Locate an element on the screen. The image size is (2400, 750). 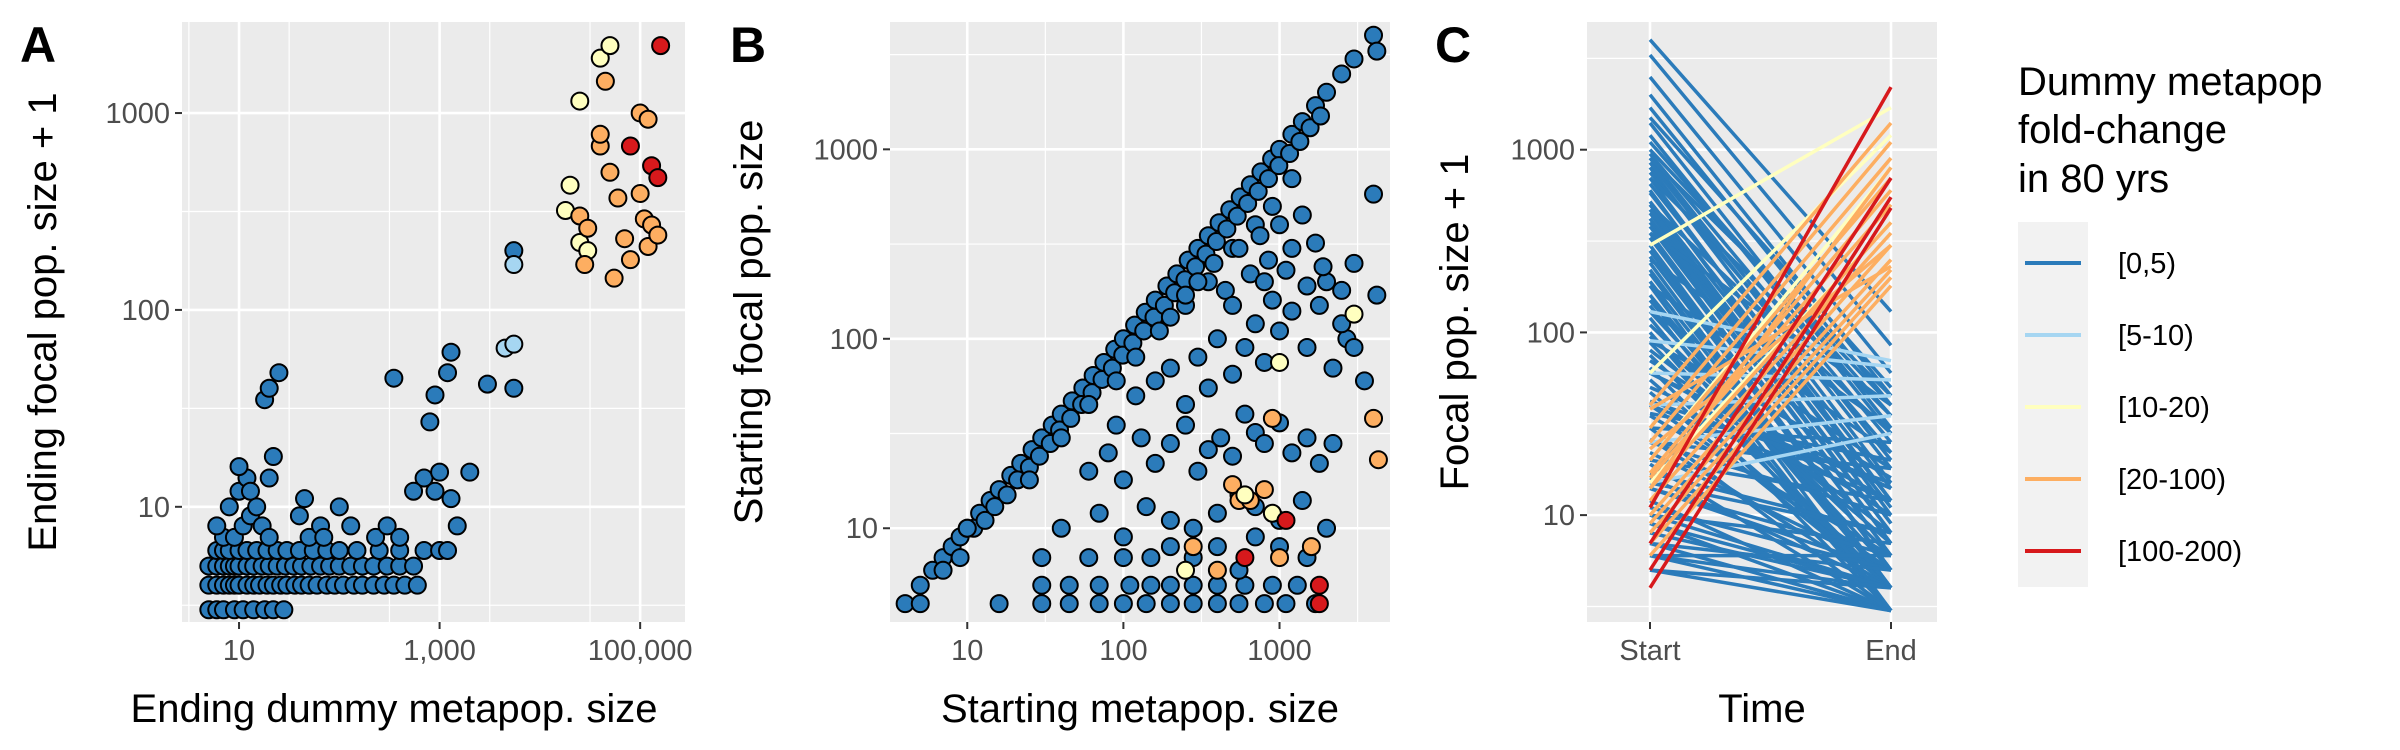
legend-label: [100-200) is located at coordinates (2180, 552).